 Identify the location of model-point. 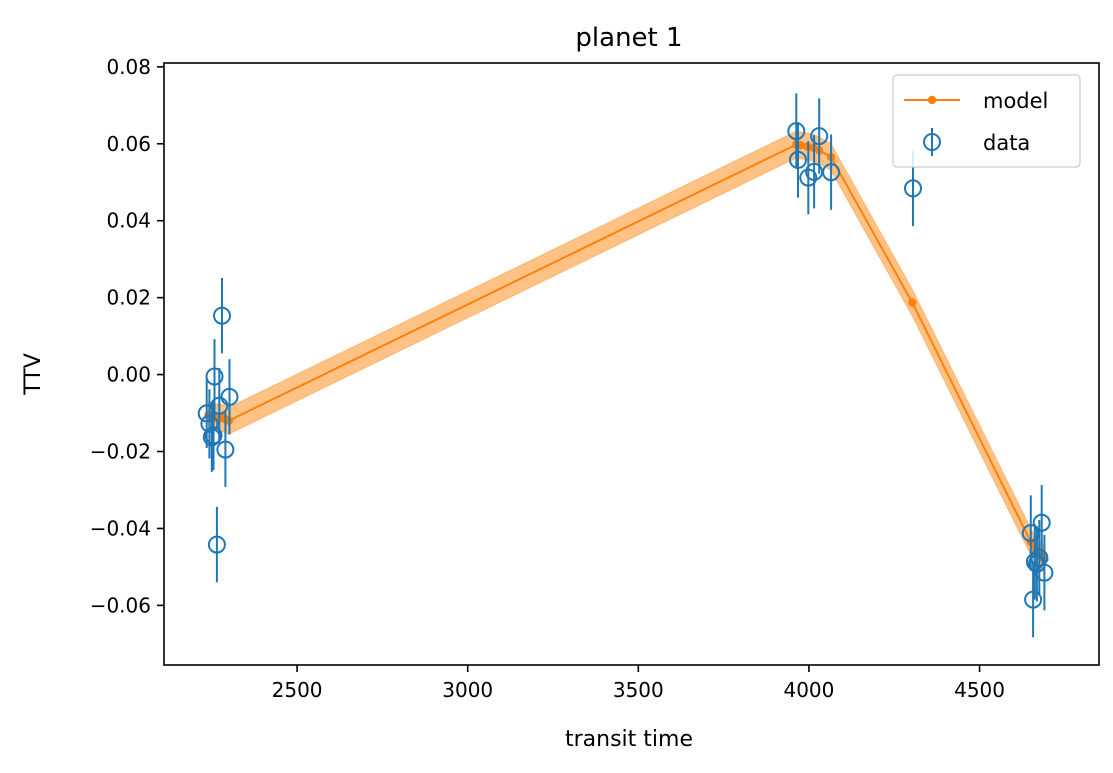
(912, 302).